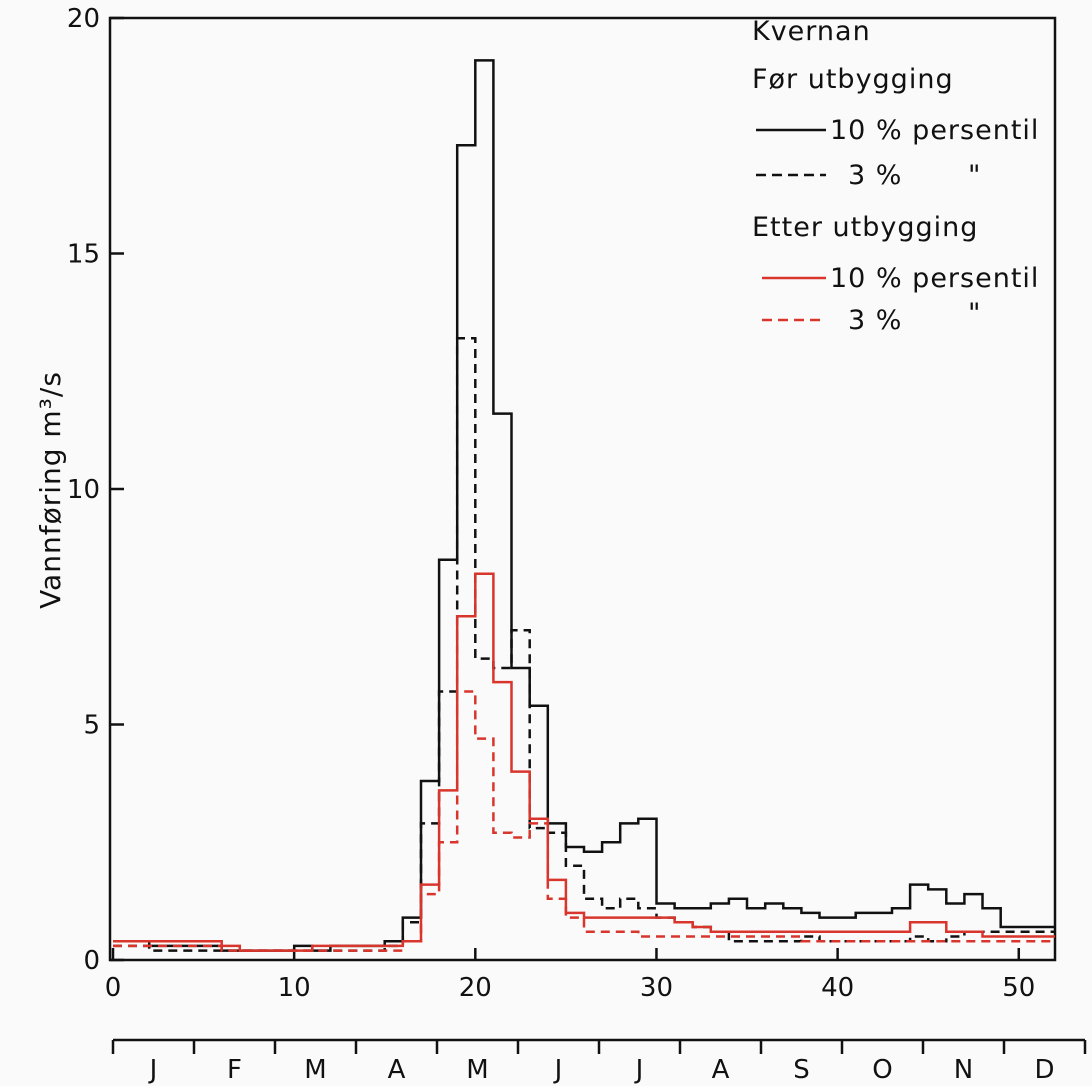  I want to click on x-tick-label: 30, so click(656, 988).